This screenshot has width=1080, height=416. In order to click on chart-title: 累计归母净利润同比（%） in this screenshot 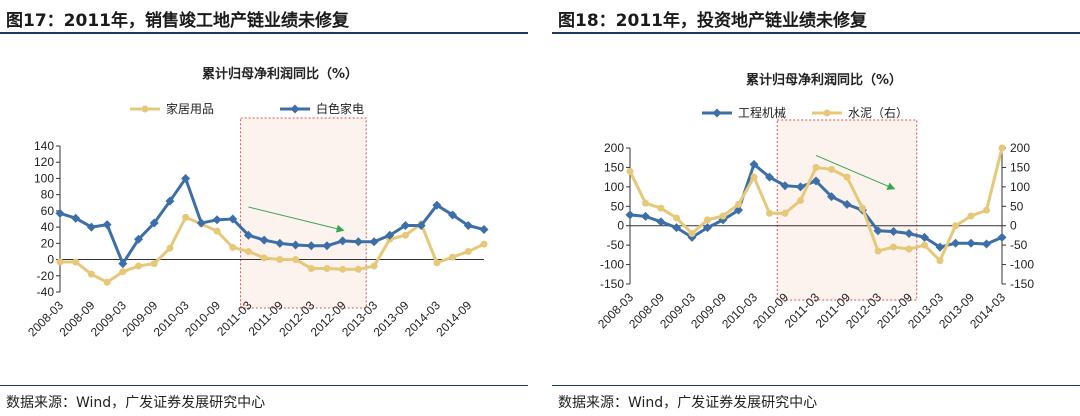, I will do `click(280, 74)`.